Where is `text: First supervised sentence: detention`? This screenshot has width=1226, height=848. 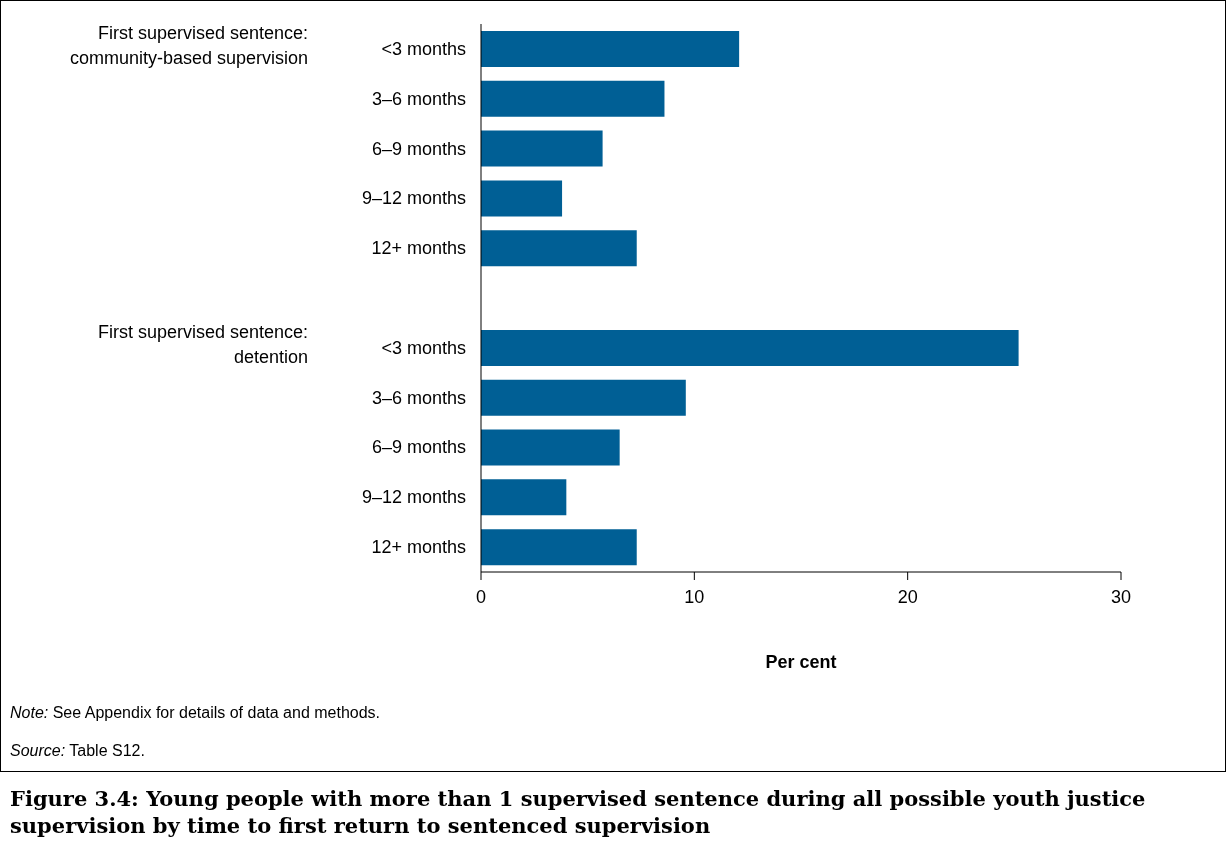
text: First supervised sentence: detention is located at coordinates (202, 344).